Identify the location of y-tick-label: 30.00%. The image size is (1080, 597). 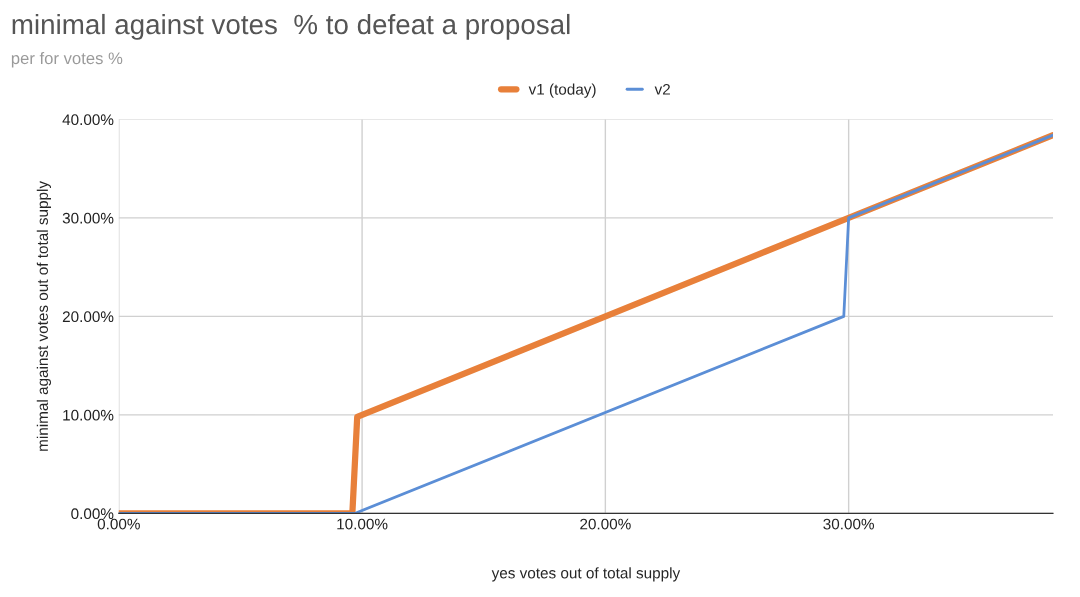
(88, 218).